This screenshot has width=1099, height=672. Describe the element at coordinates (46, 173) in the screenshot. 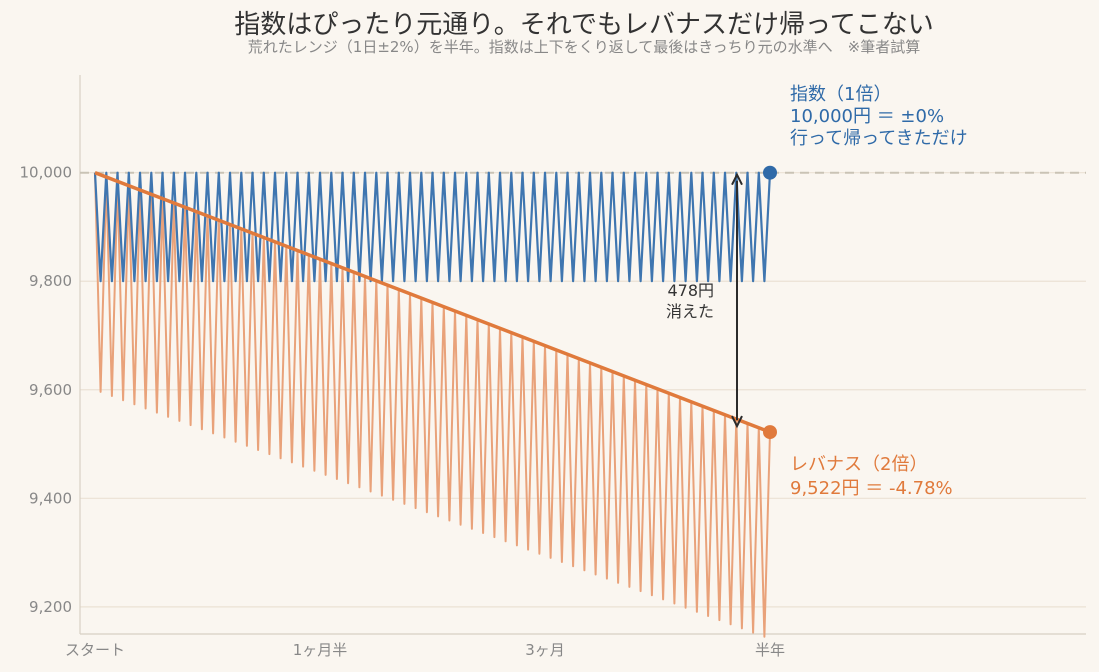

I see `y-tick-label: 10,000` at that location.